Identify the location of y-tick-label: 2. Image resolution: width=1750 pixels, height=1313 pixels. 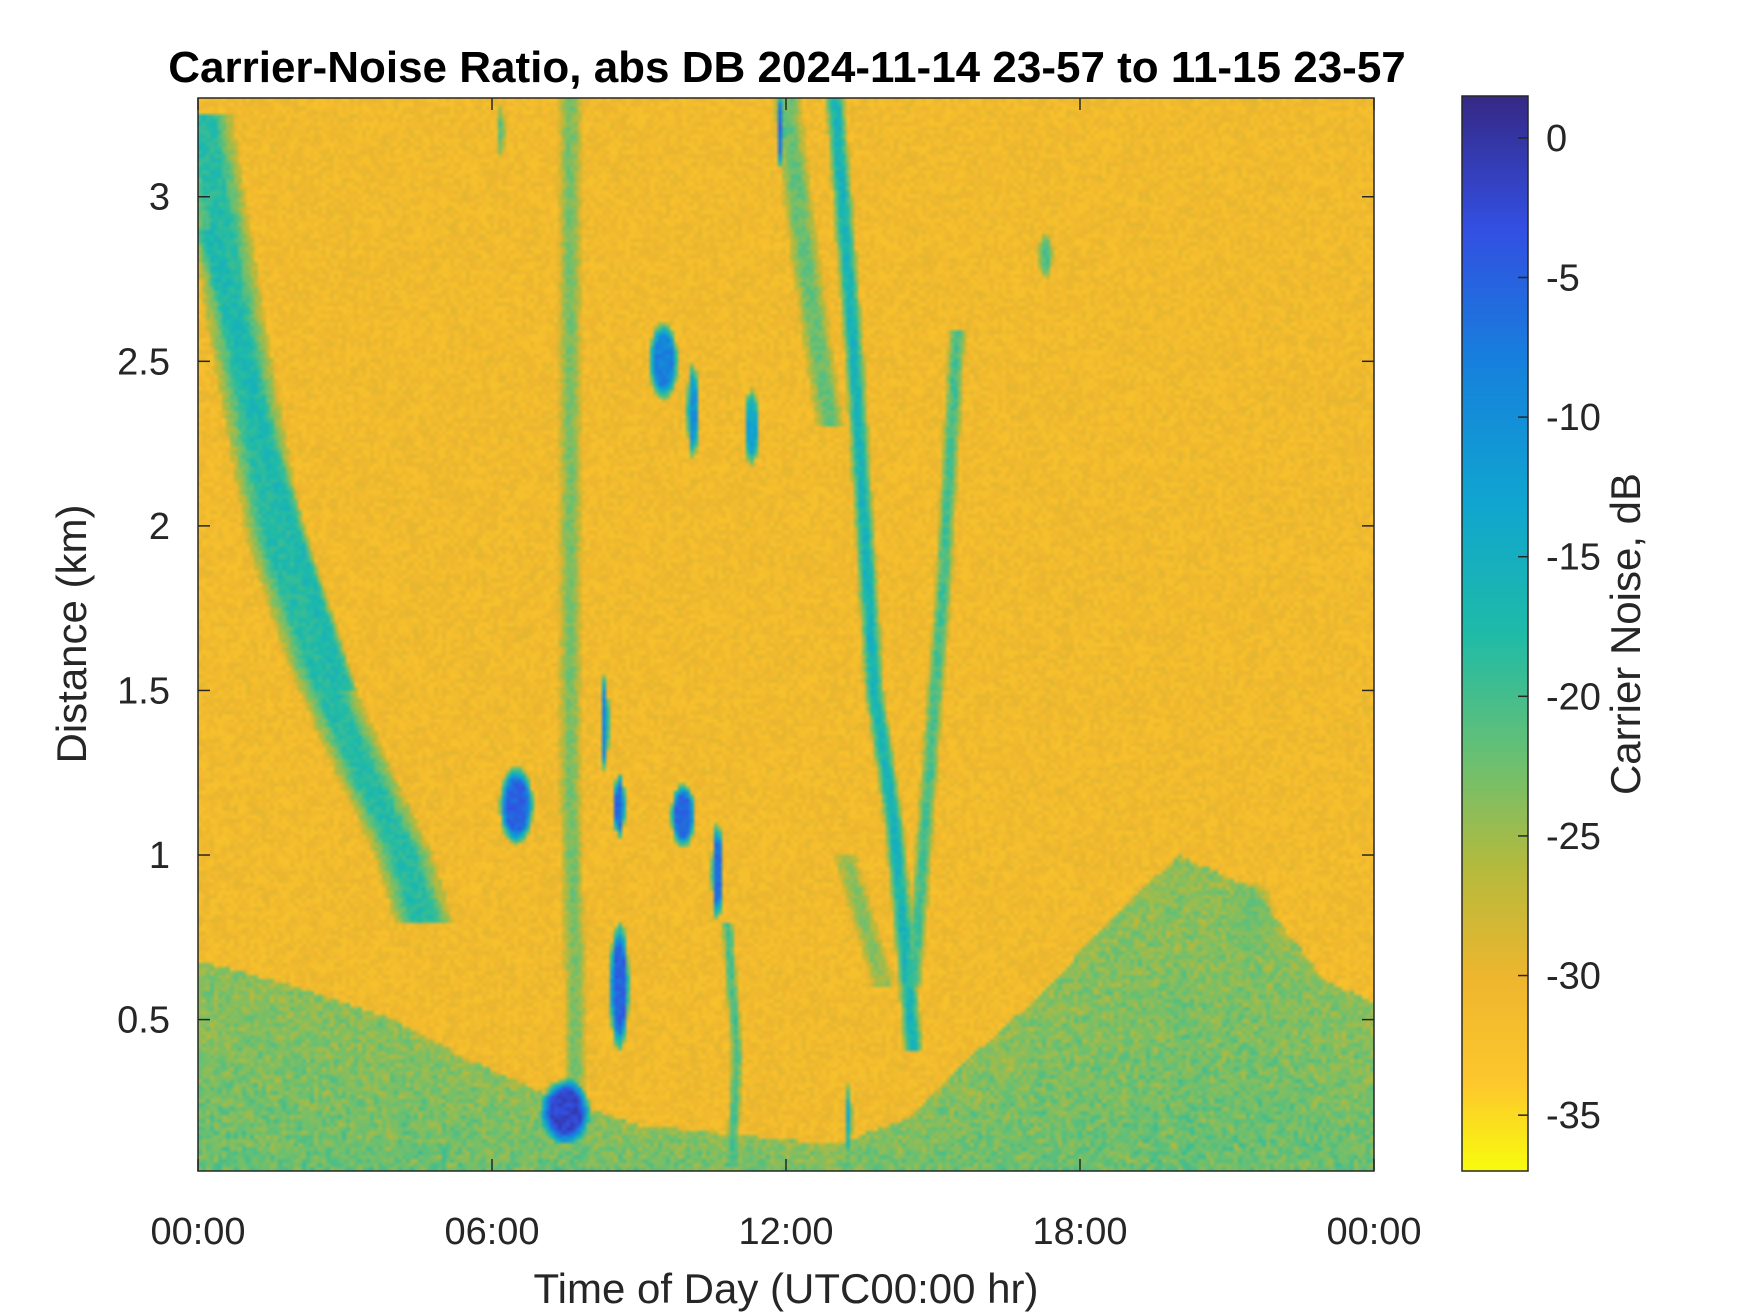
(159, 527).